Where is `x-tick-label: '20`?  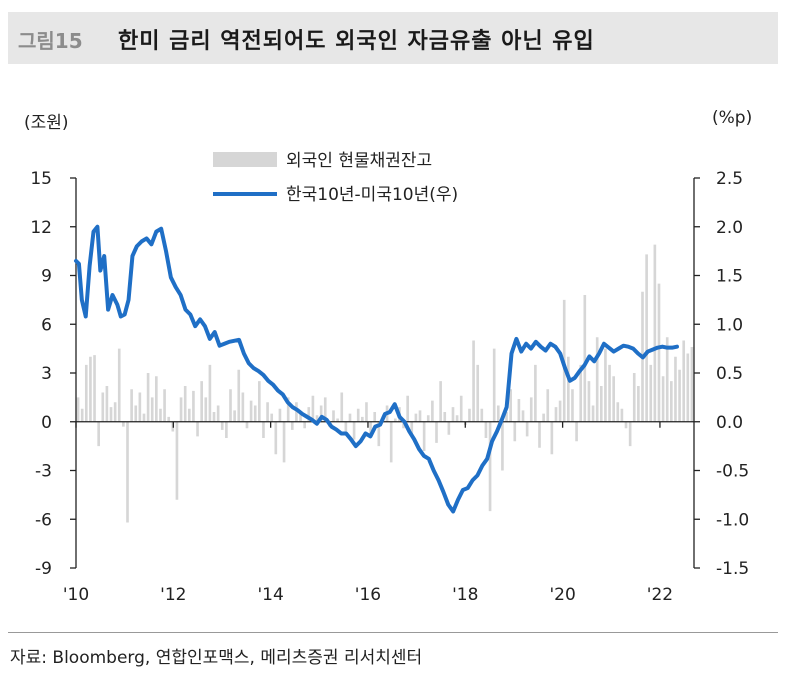
x-tick-label: '20 is located at coordinates (562, 595).